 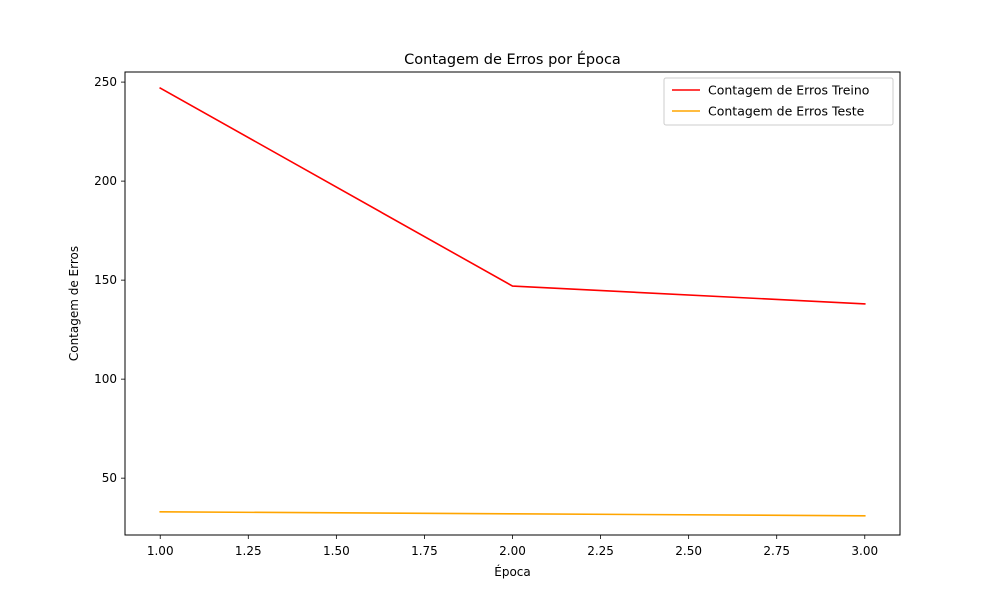 I want to click on chart-title: Contagem de Erros por Época, so click(x=512, y=59).